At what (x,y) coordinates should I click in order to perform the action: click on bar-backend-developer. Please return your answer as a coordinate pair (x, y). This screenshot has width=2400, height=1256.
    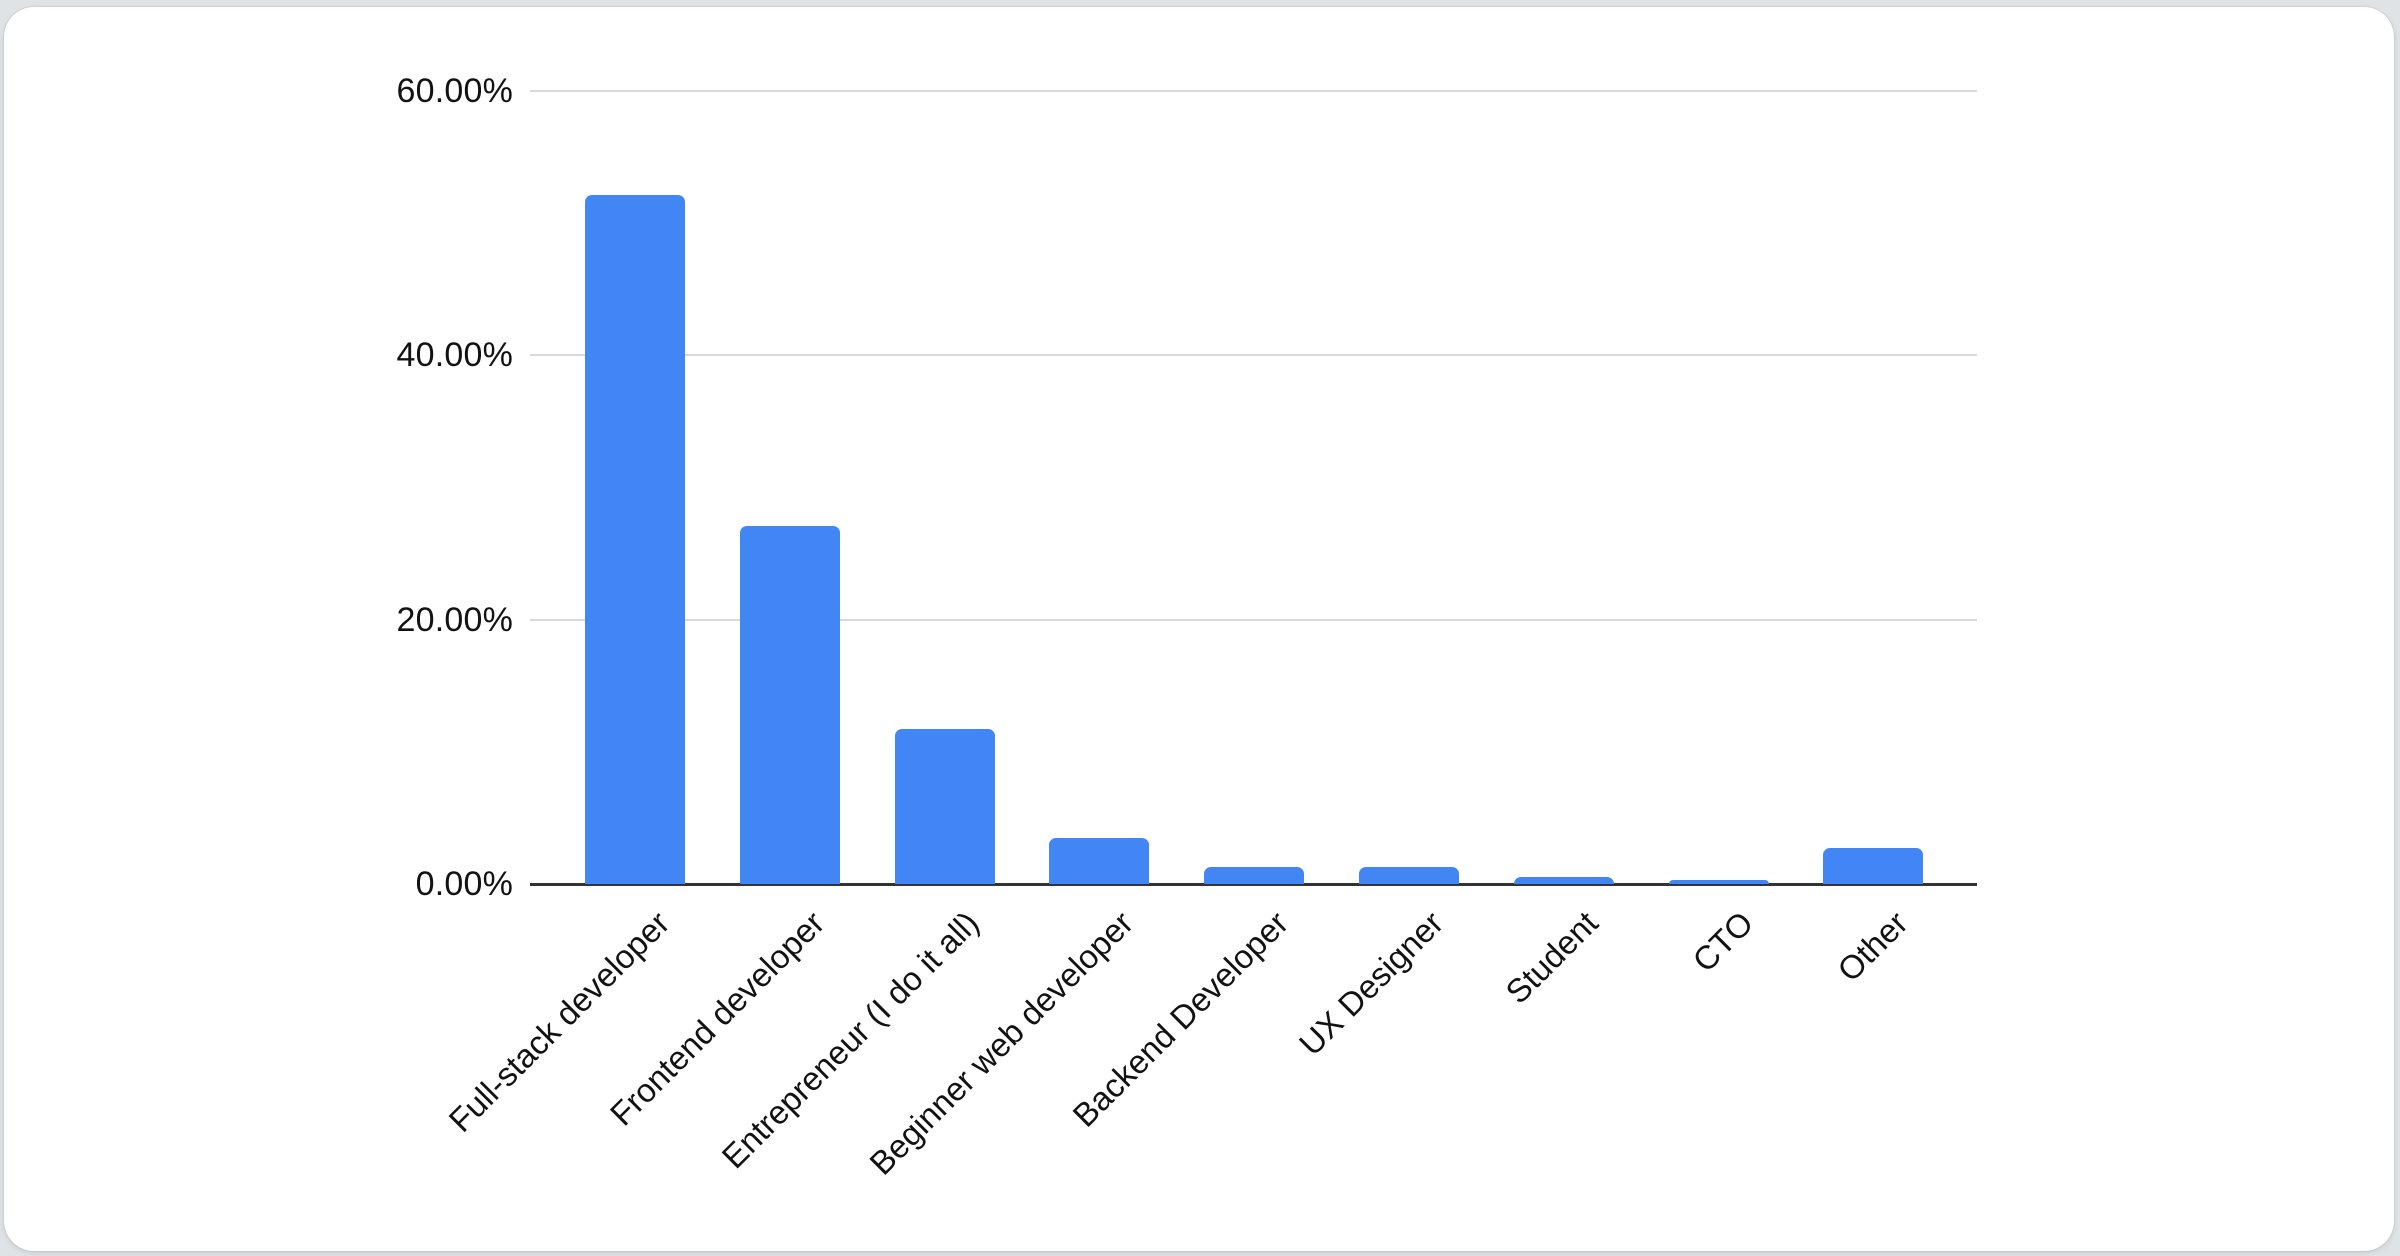
    Looking at the image, I should click on (1254, 875).